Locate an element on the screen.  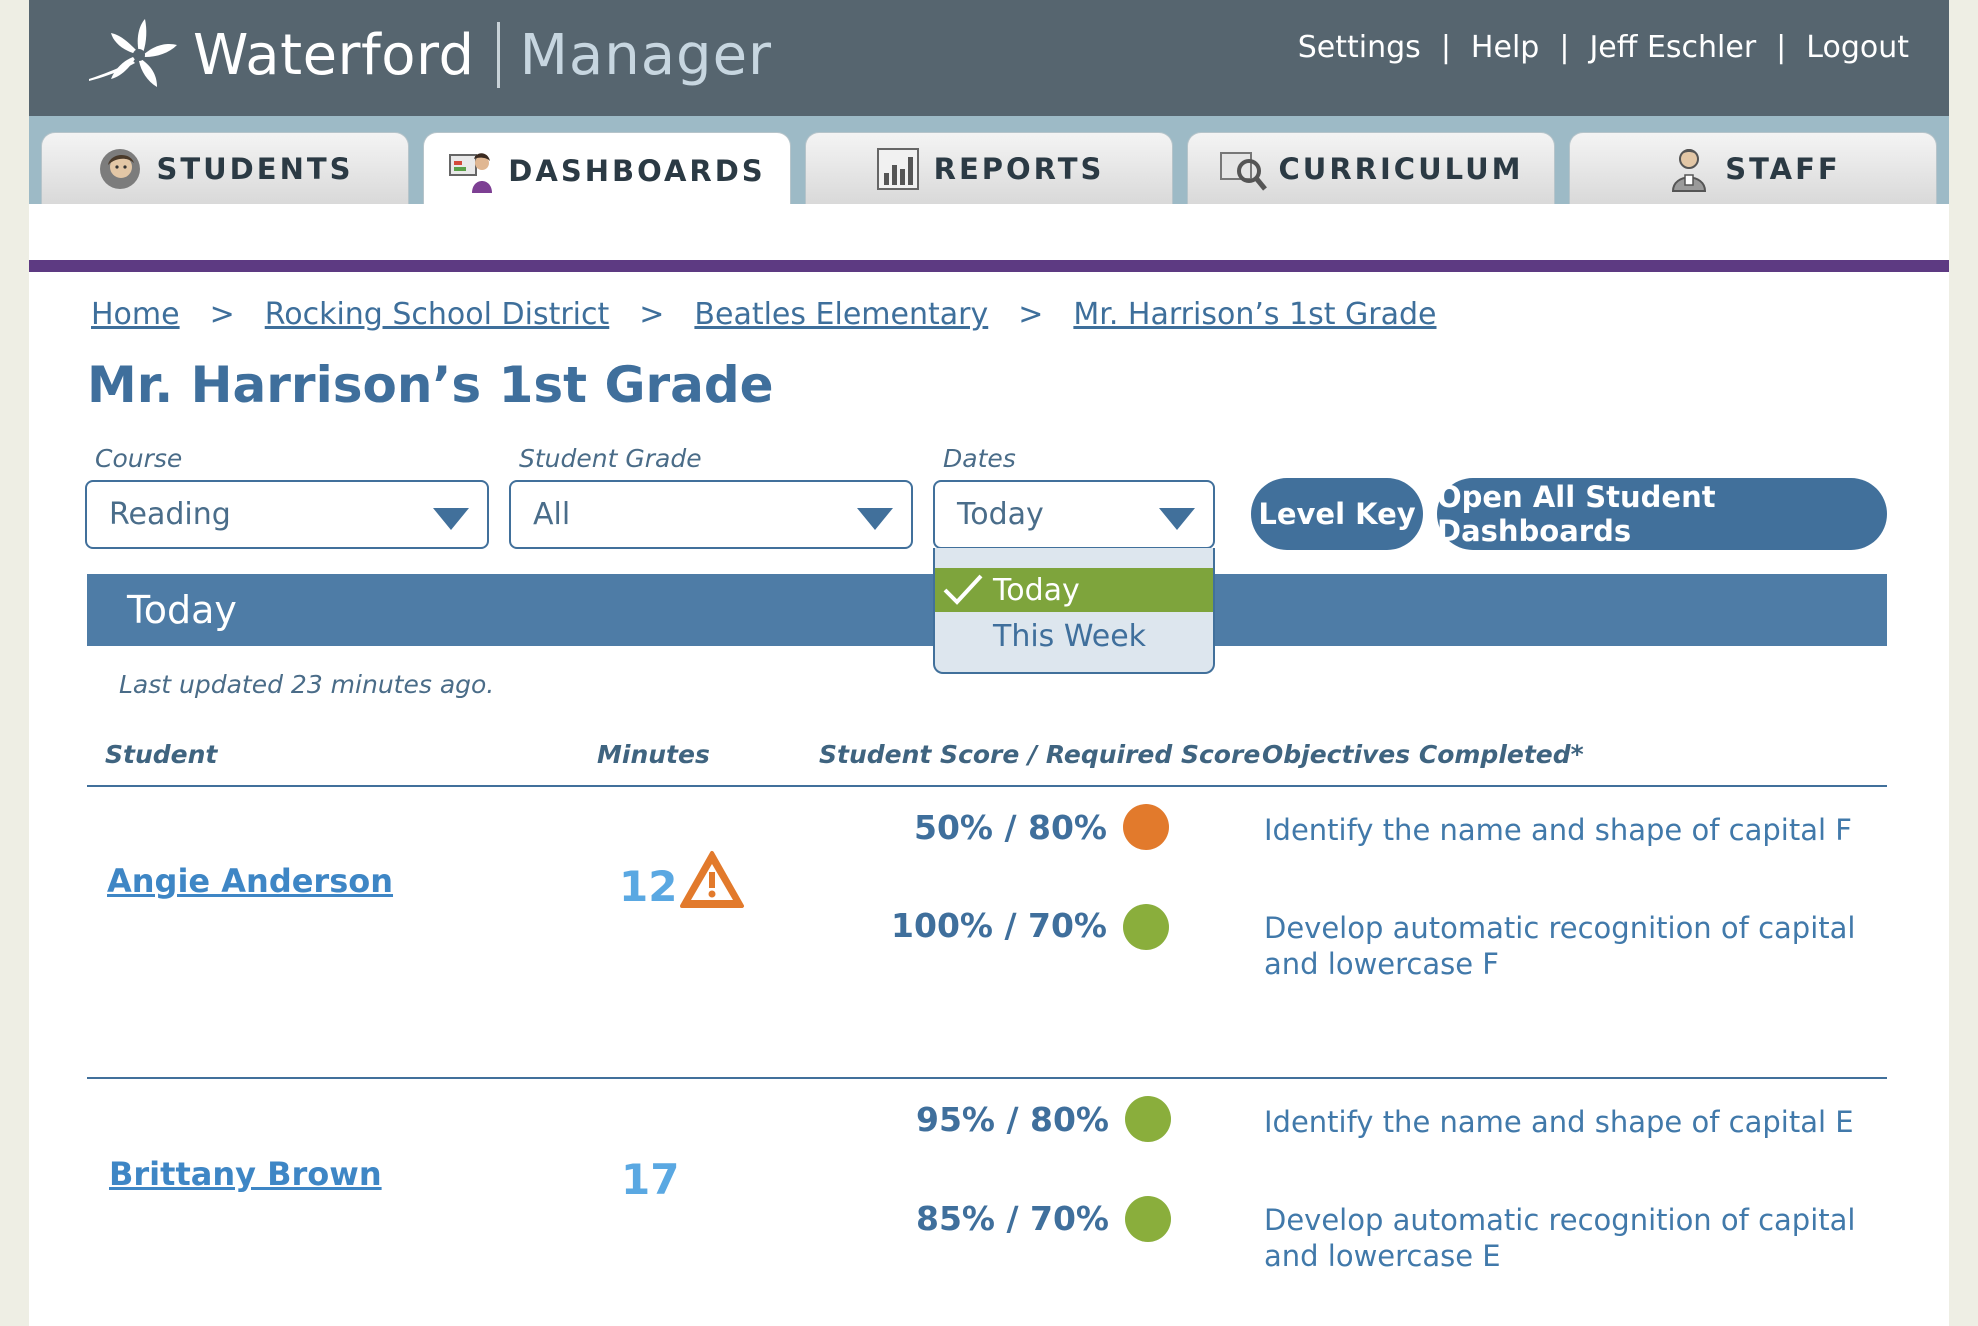
dates-option-this-week: This Week is located at coordinates (1074, 636).